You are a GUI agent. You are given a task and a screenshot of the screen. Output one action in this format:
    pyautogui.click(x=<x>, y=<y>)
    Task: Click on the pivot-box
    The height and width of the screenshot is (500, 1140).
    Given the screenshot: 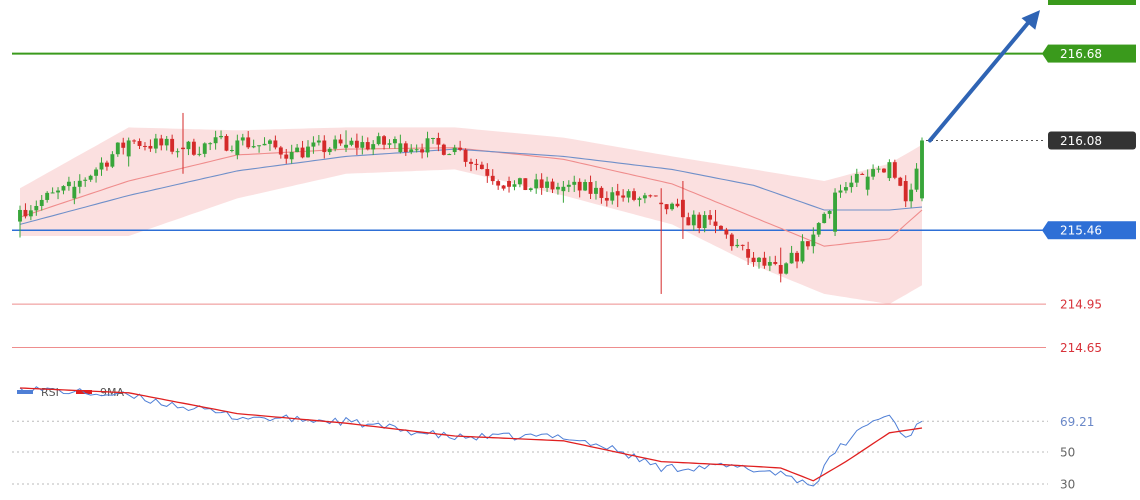 What is the action you would take?
    pyautogui.click(x=1092, y=230)
    